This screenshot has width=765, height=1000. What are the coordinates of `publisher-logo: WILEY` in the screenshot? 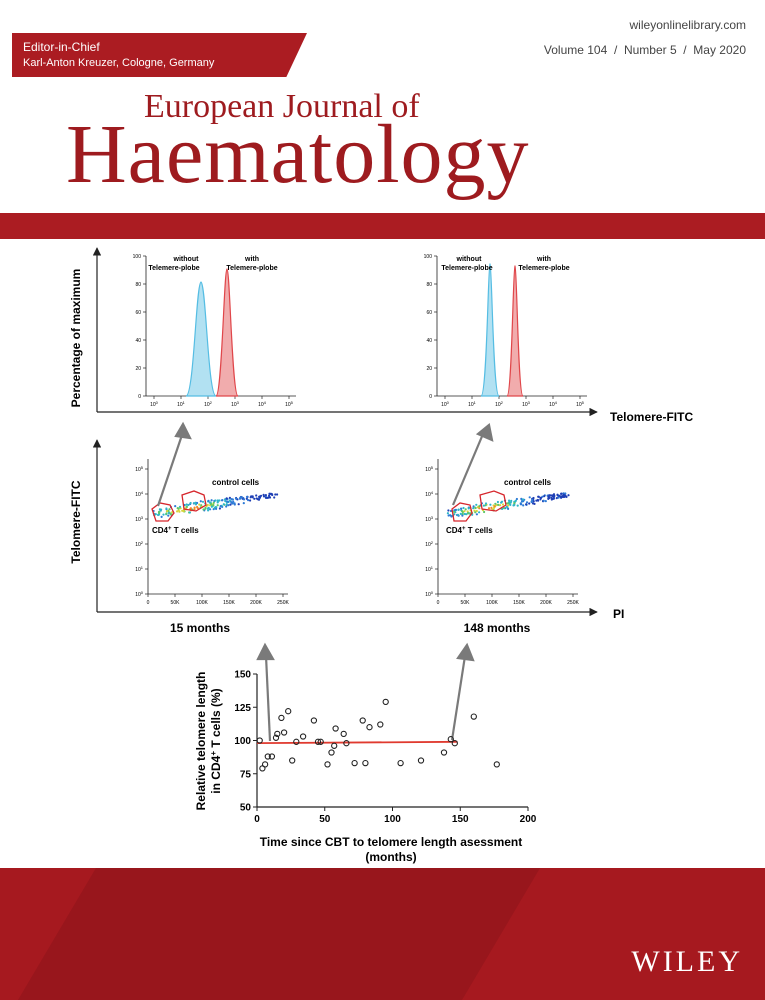 It's located at (687, 961).